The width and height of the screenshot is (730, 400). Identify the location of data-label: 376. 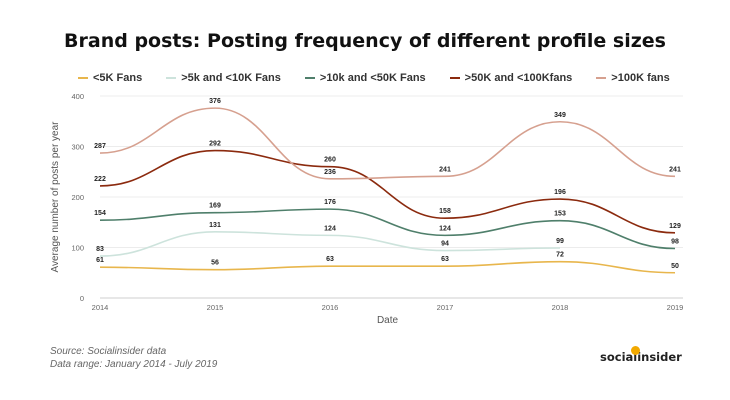
(215, 101).